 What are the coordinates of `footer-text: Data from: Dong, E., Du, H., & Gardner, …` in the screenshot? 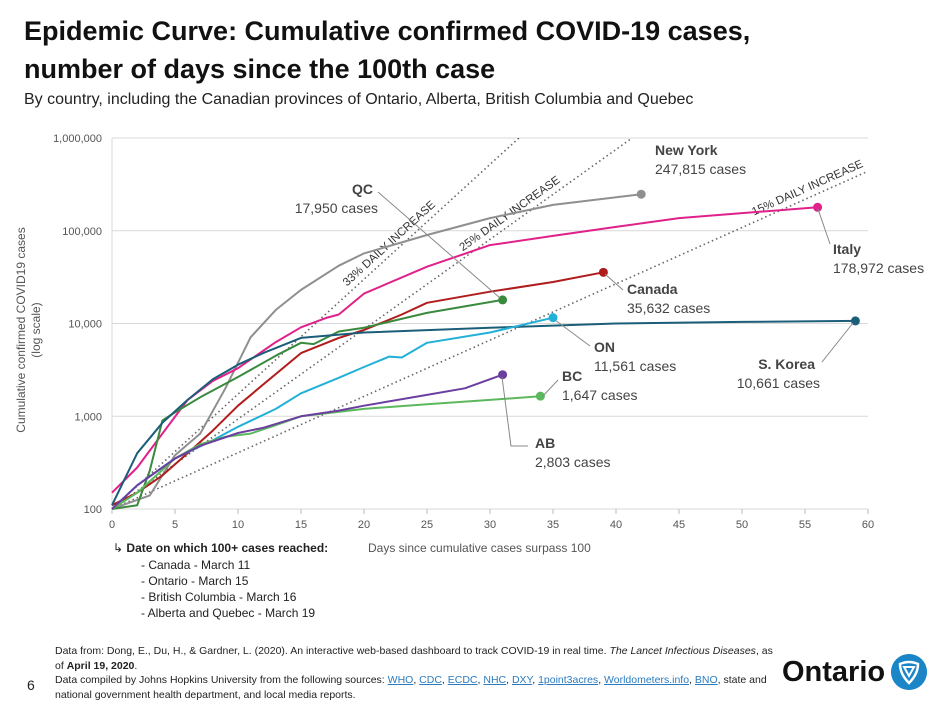 It's located at (332, 651).